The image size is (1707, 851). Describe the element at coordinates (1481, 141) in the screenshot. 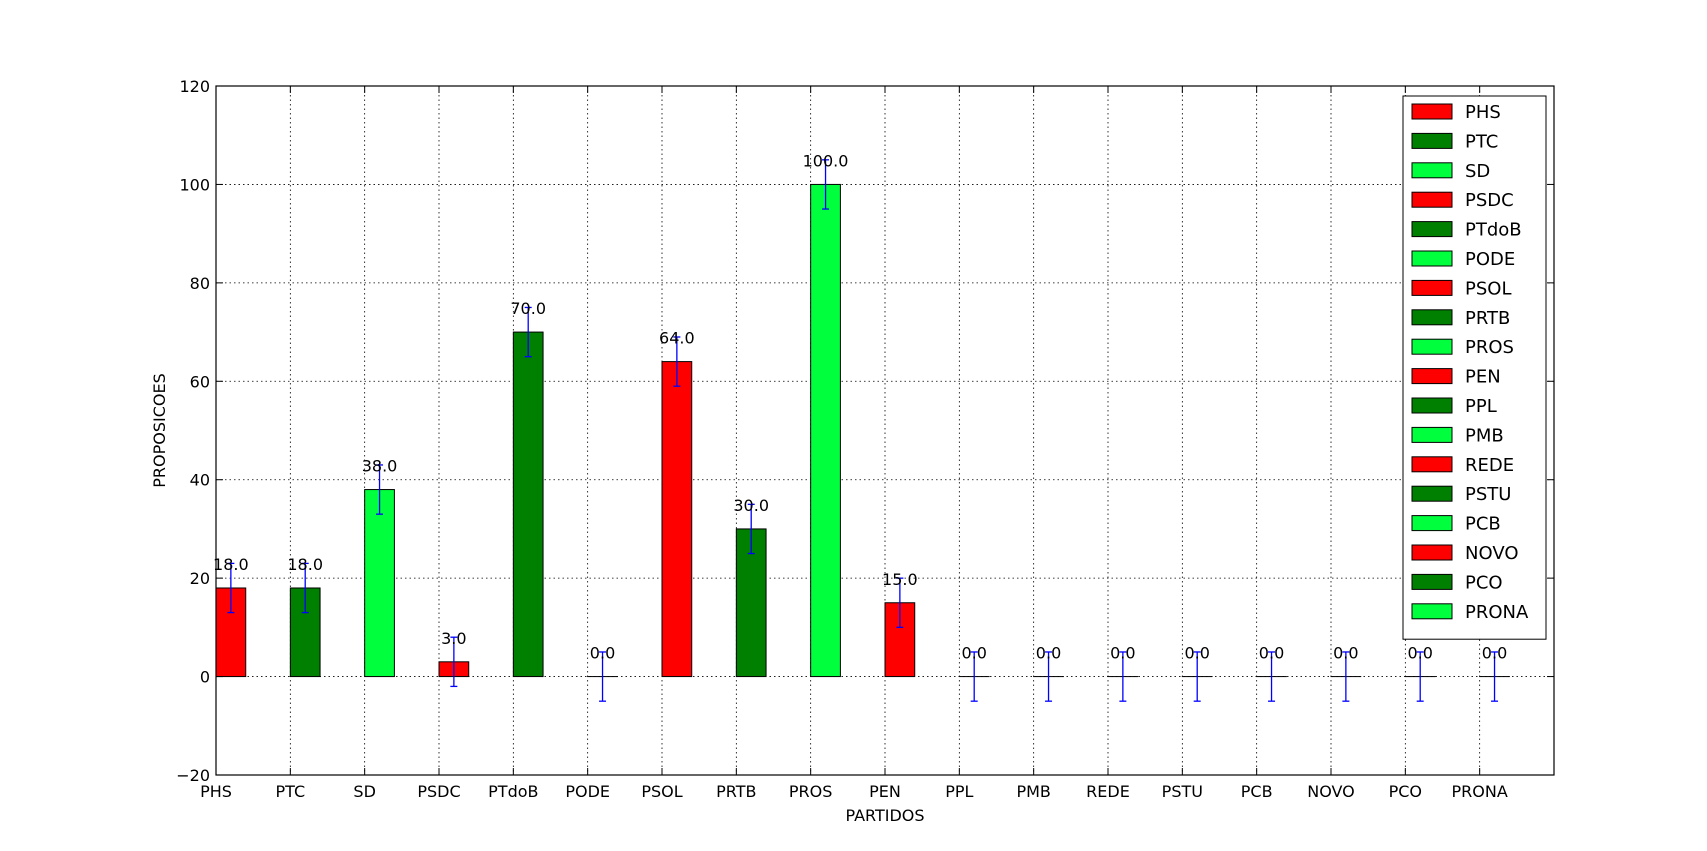

I see `legend-label: PTC` at that location.